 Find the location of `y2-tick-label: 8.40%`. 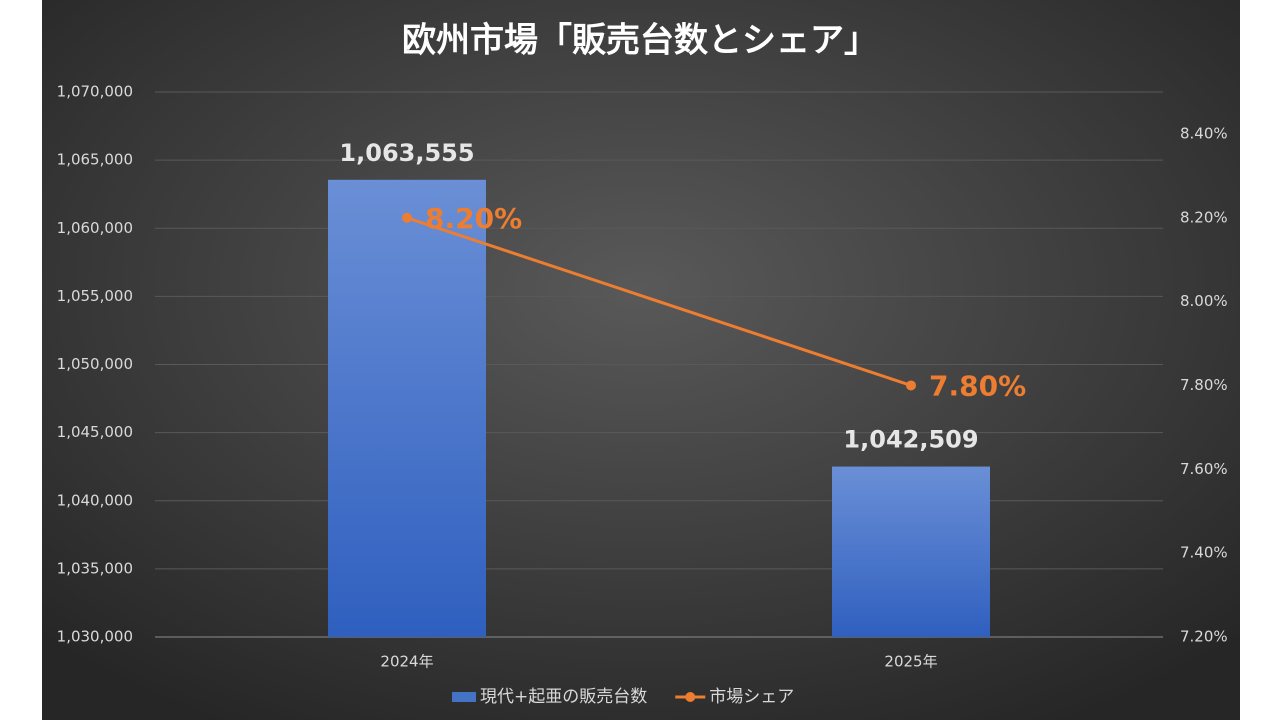

y2-tick-label: 8.40% is located at coordinates (1204, 133).